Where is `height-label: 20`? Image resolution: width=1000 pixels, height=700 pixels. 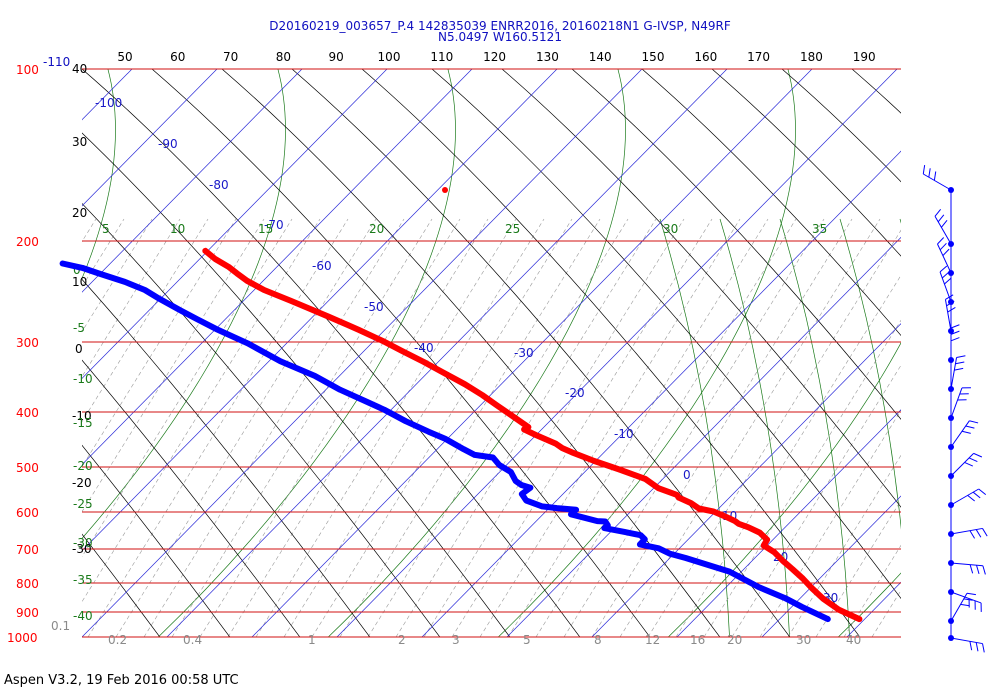
height-label: 20 is located at coordinates (79, 213).